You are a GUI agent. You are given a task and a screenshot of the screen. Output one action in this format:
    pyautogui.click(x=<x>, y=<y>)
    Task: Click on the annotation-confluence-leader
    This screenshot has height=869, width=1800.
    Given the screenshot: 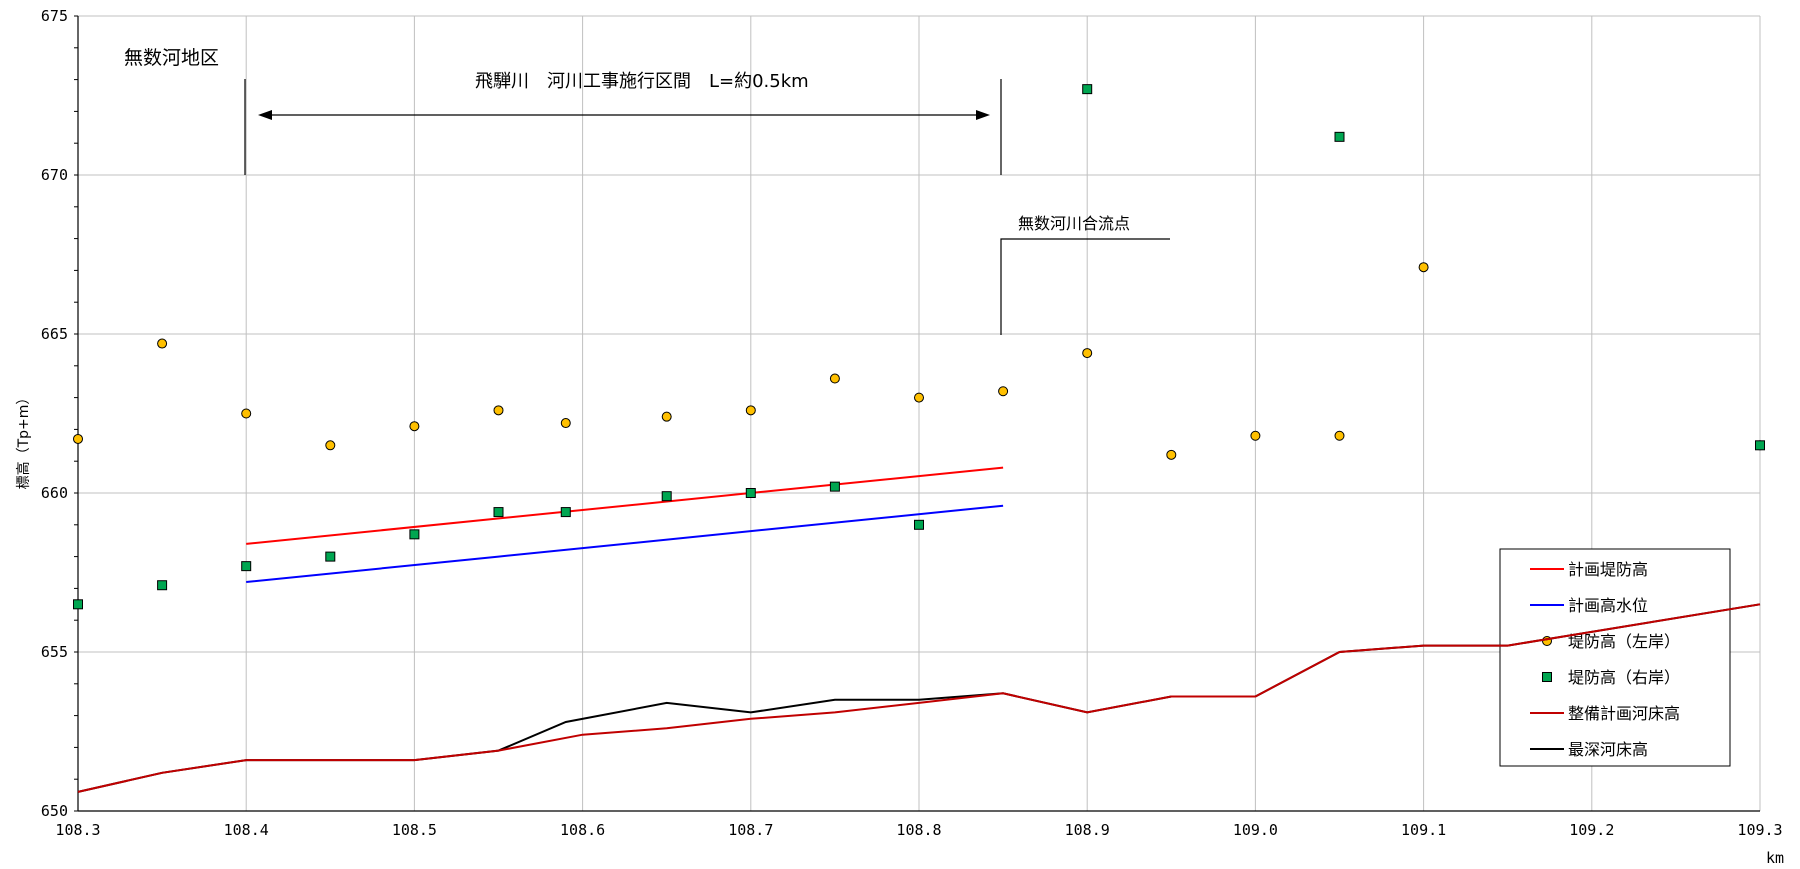 What is the action you would take?
    pyautogui.click(x=1085, y=286)
    